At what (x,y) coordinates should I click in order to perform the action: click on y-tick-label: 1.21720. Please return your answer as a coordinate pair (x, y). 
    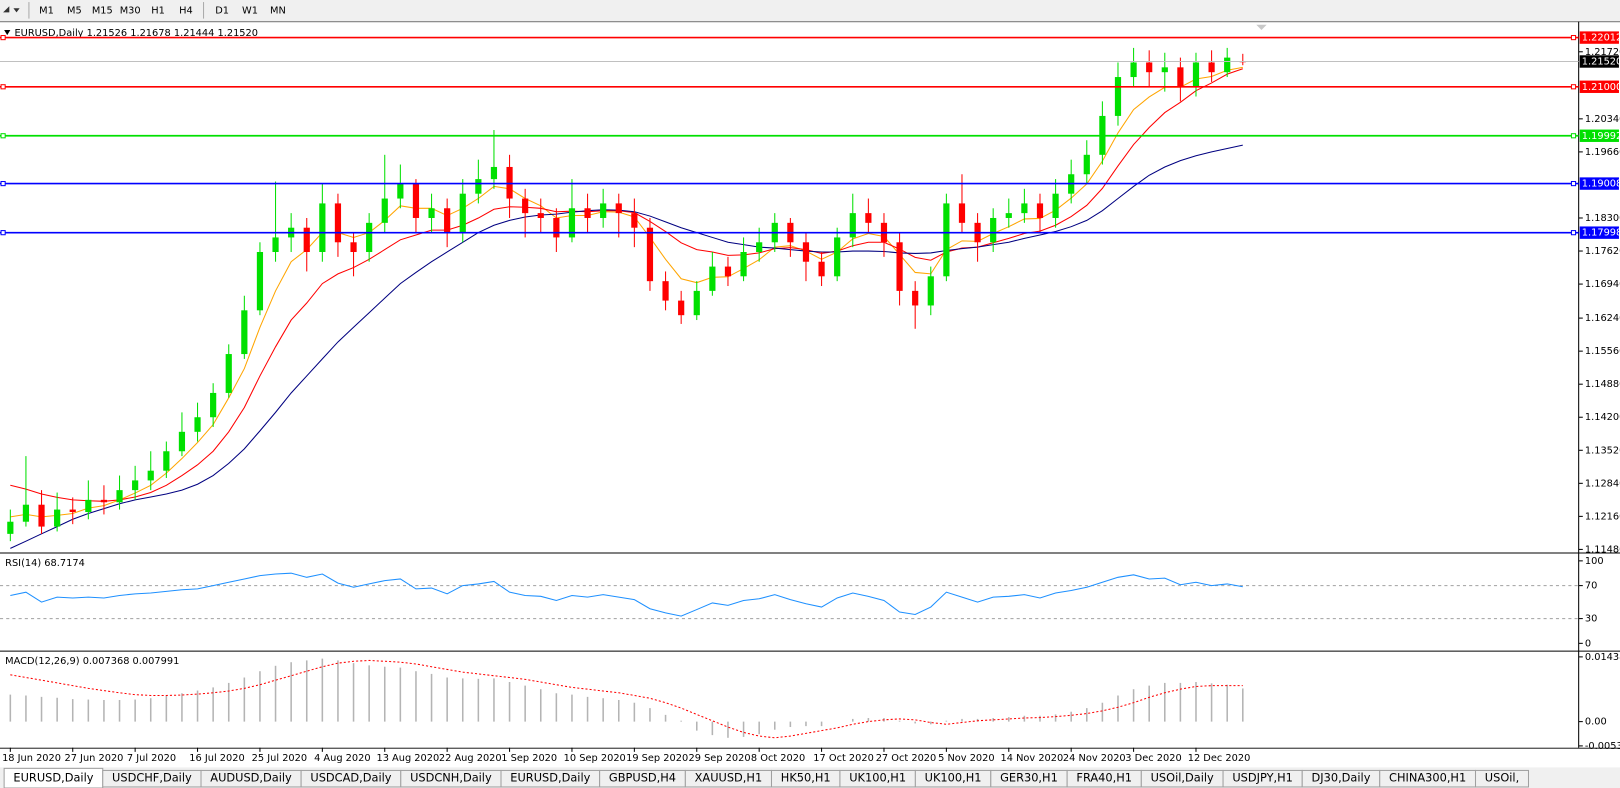
    Looking at the image, I should click on (1602, 52).